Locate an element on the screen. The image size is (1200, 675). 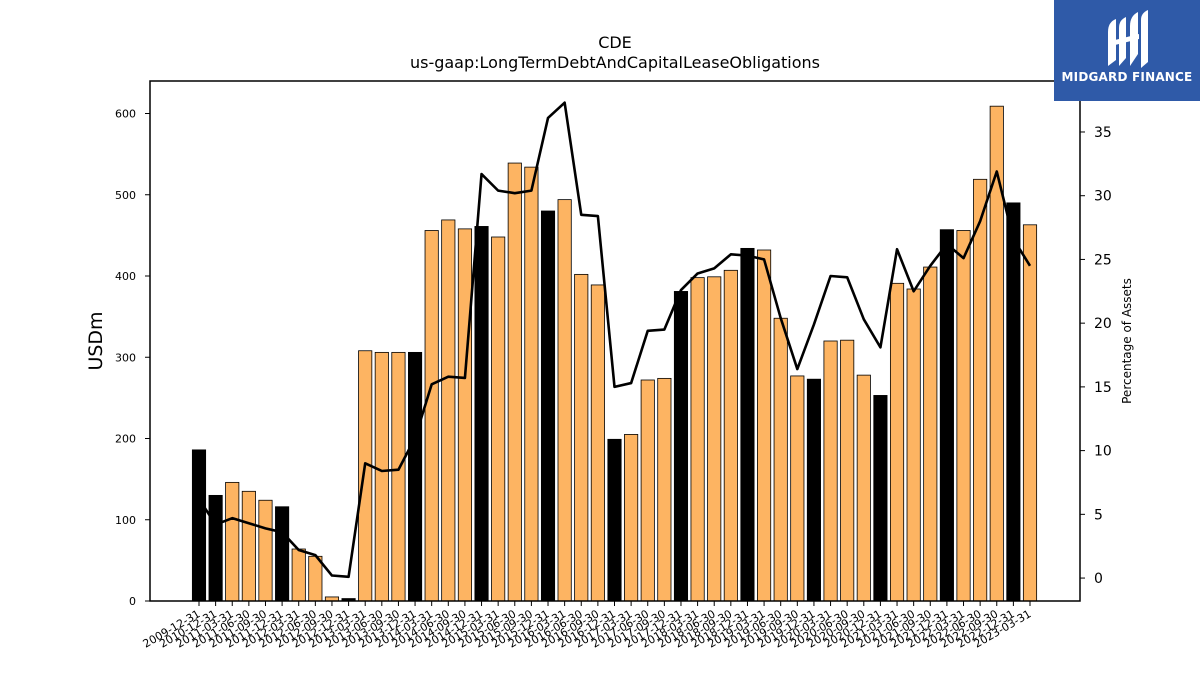
y2-tick-label: 35 is located at coordinates (1103, 133).